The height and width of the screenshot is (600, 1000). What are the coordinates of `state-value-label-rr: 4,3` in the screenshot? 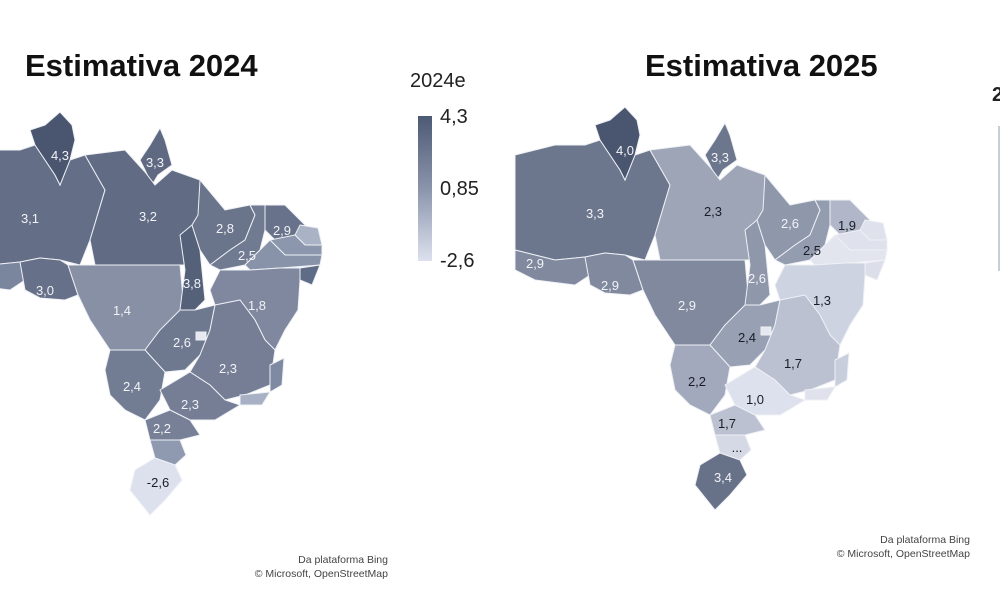 It's located at (60, 155).